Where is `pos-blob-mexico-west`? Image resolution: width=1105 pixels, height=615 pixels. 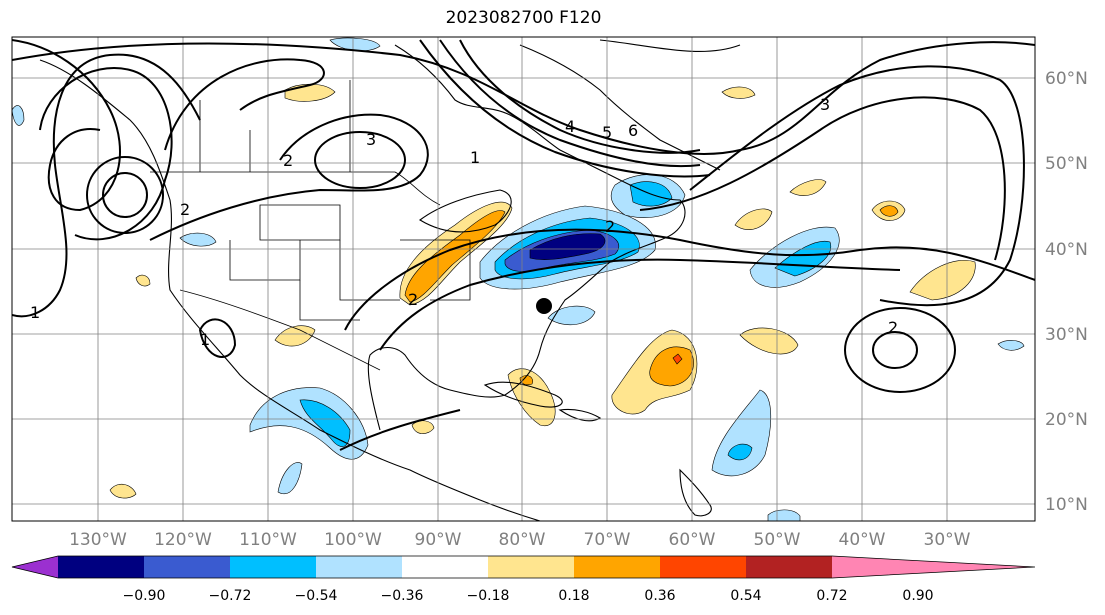
pos-blob-mexico-west is located at coordinates (295, 336).